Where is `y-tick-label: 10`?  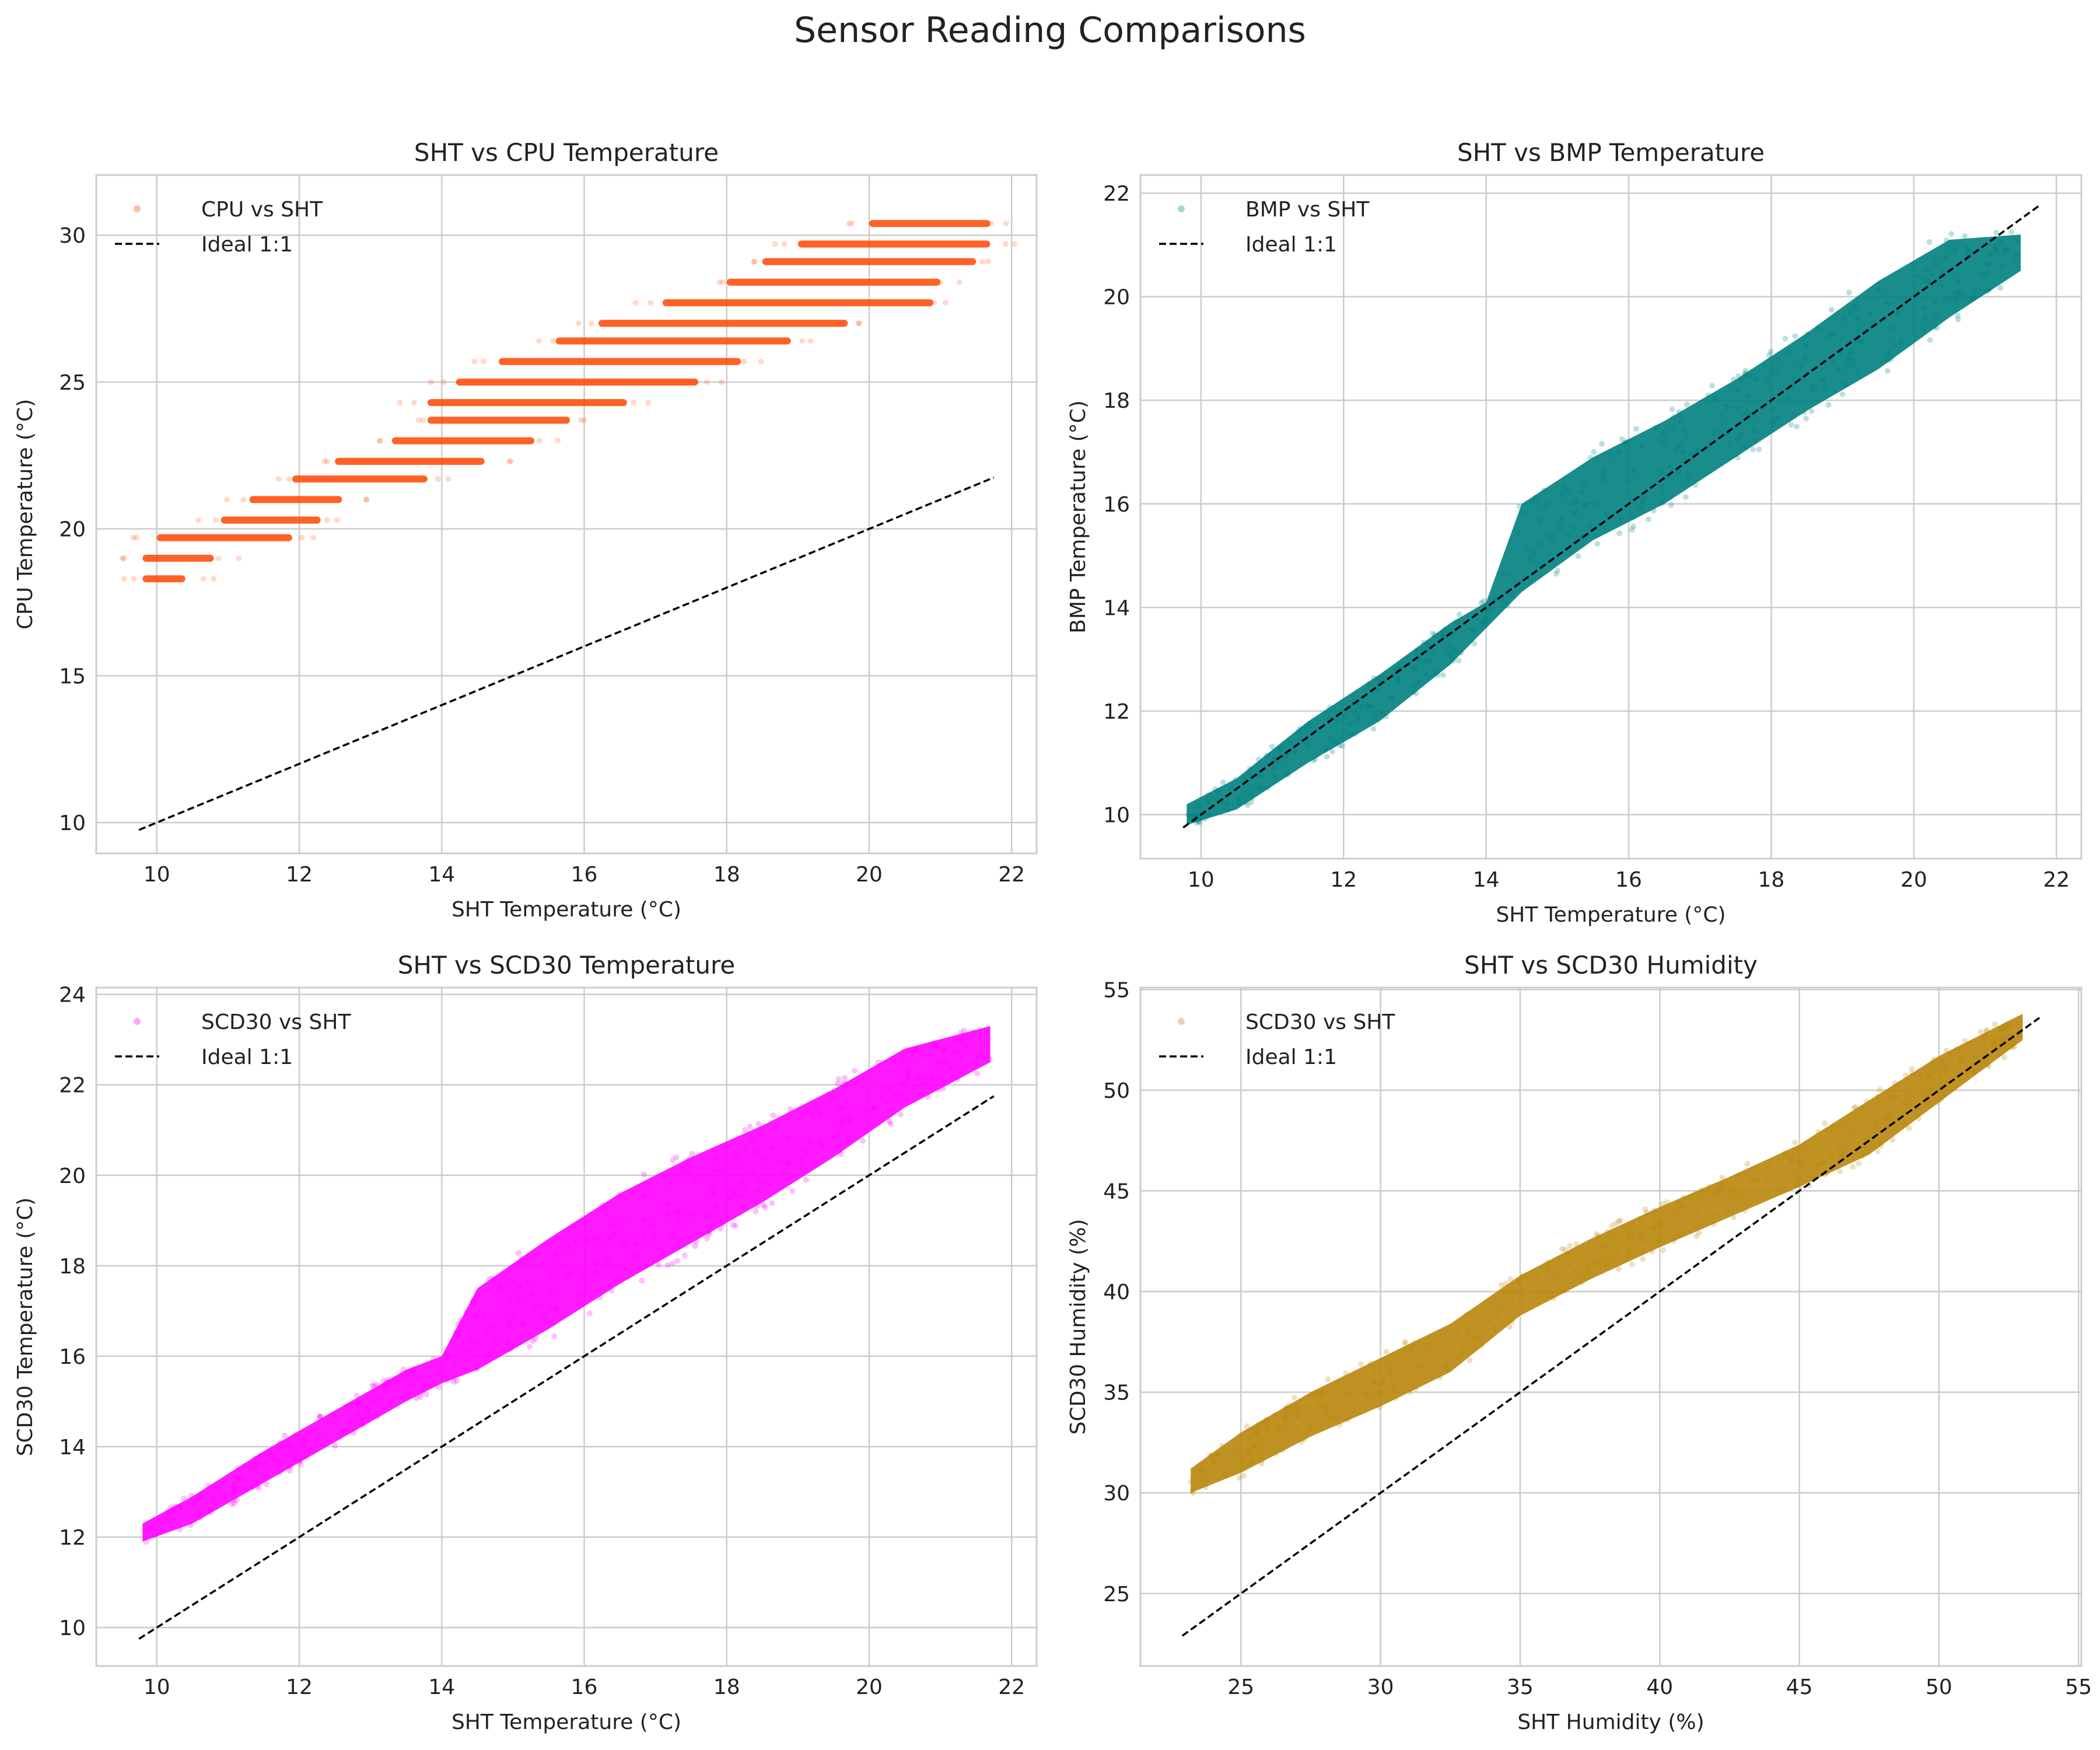
y-tick-label: 10 is located at coordinates (72, 1628).